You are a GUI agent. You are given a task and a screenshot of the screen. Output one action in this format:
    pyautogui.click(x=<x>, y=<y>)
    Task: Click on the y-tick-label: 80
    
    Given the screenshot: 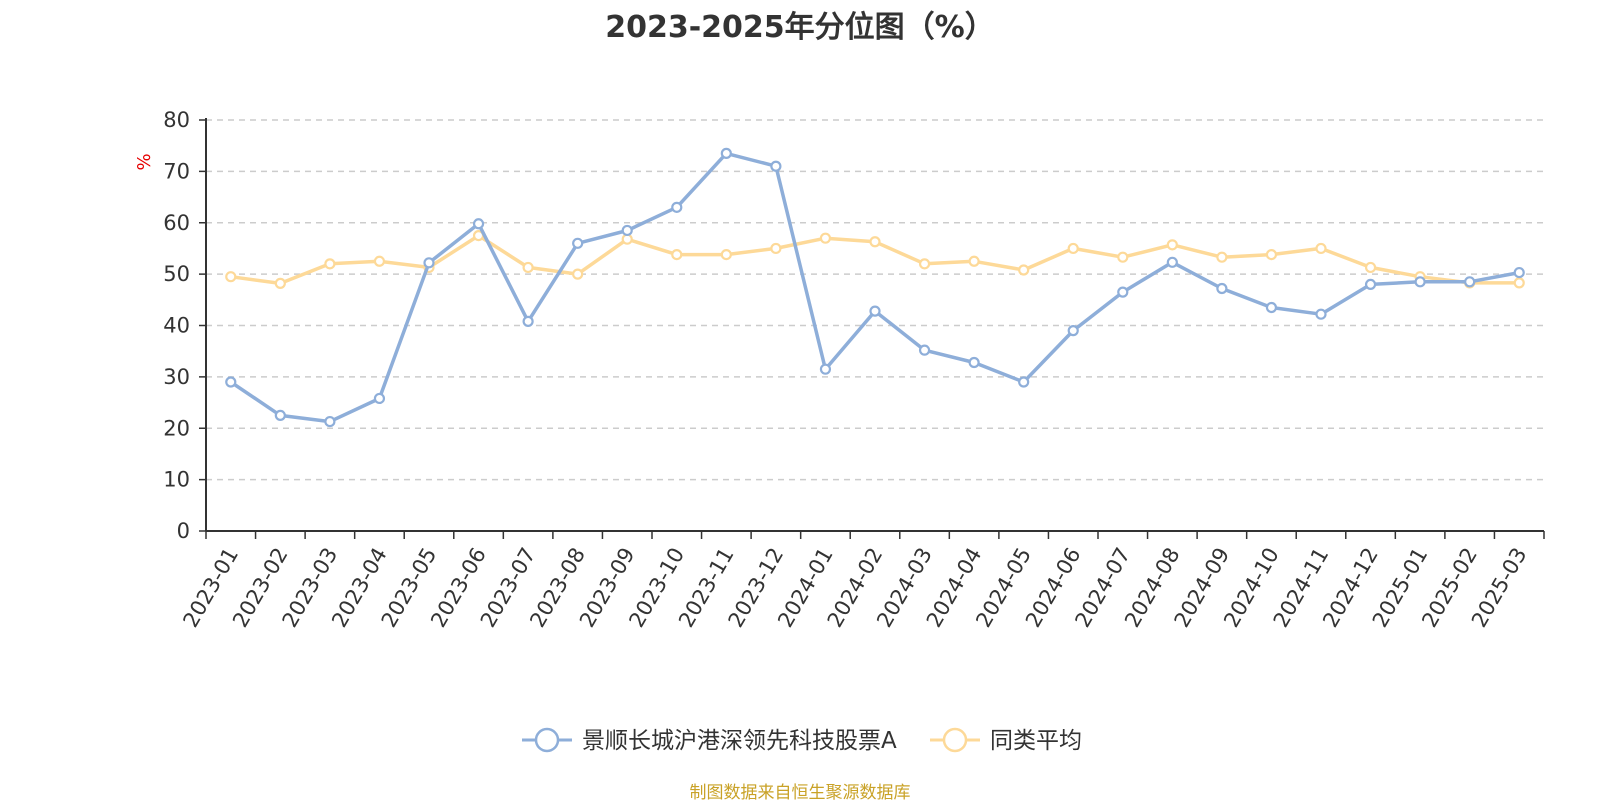 What is the action you would take?
    pyautogui.click(x=176, y=120)
    